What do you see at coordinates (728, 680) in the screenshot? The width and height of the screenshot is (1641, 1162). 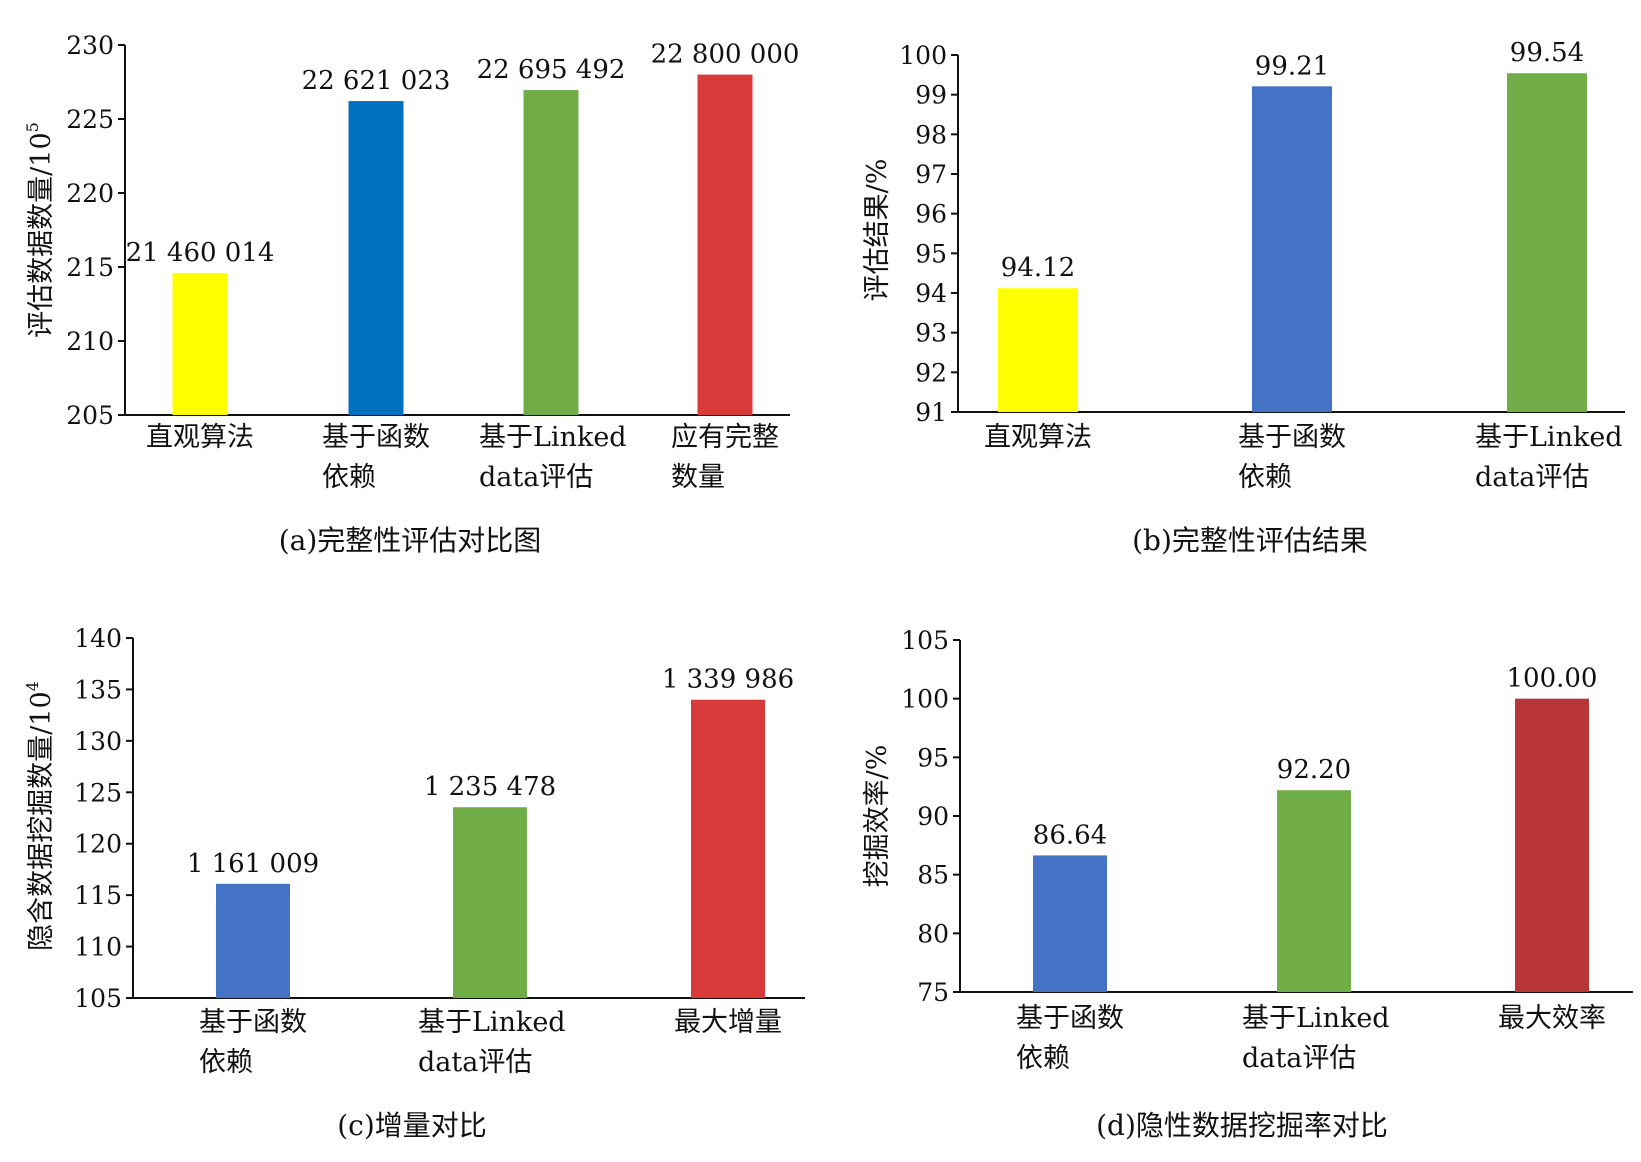 I see `data-label: 1 339 986` at bounding box center [728, 680].